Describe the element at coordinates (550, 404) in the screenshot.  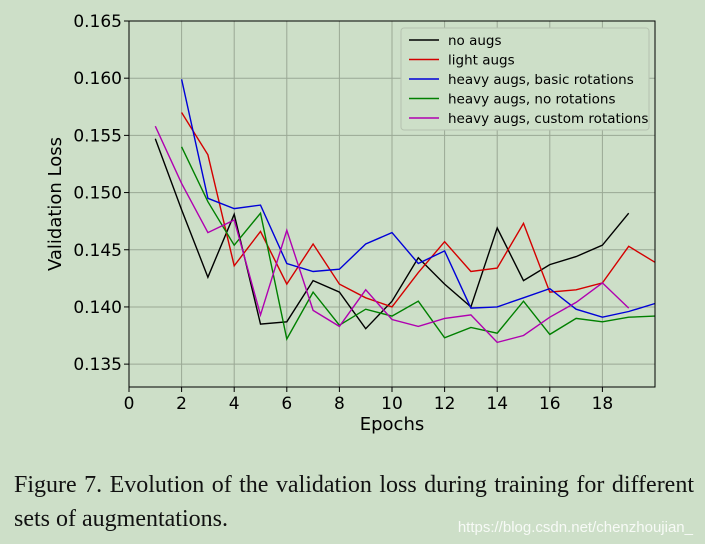
I see `x-tick-label: 16` at that location.